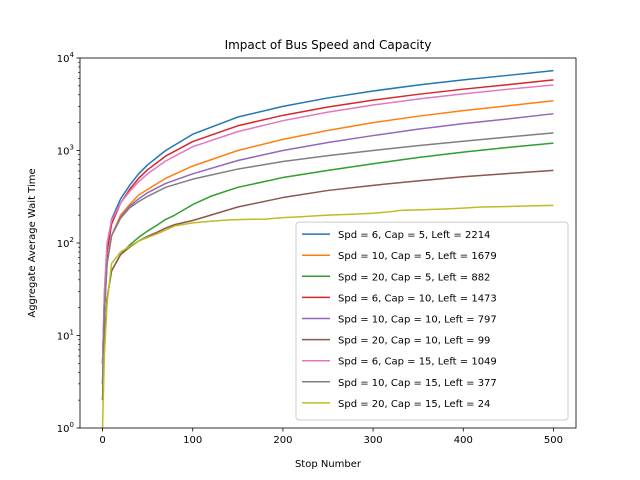 Image resolution: width=640 pixels, height=480 pixels. What do you see at coordinates (414, 341) in the screenshot?
I see `legend-label: Spd = 20, Cap = 10, Left = 99` at bounding box center [414, 341].